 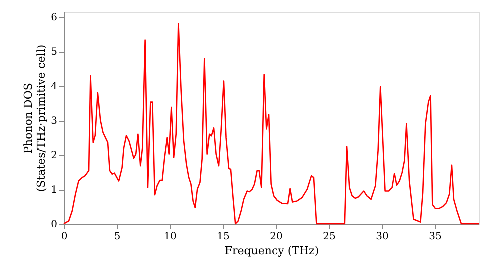 I want to click on y-tick-label: 4, so click(x=54, y=87).